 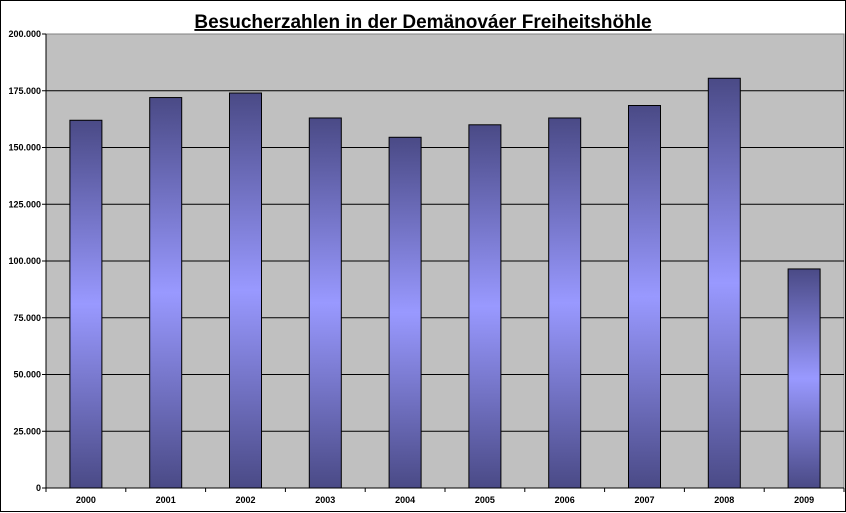 I want to click on x-tick-label: 2003, so click(x=325, y=500).